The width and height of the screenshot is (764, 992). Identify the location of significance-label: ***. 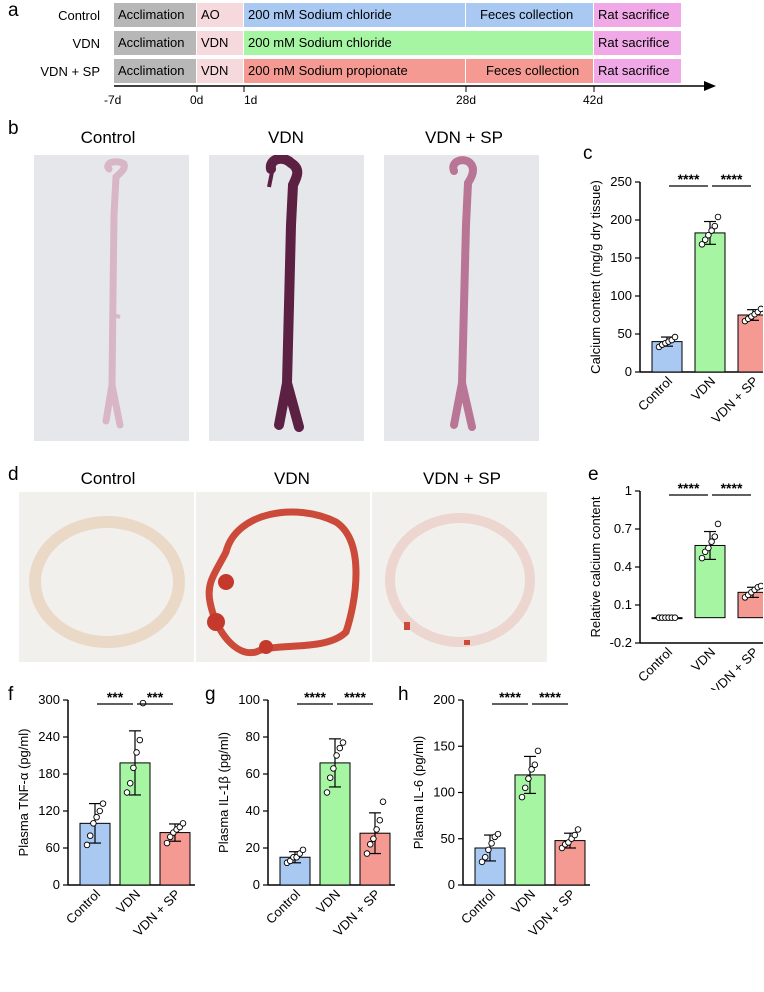
(155, 697).